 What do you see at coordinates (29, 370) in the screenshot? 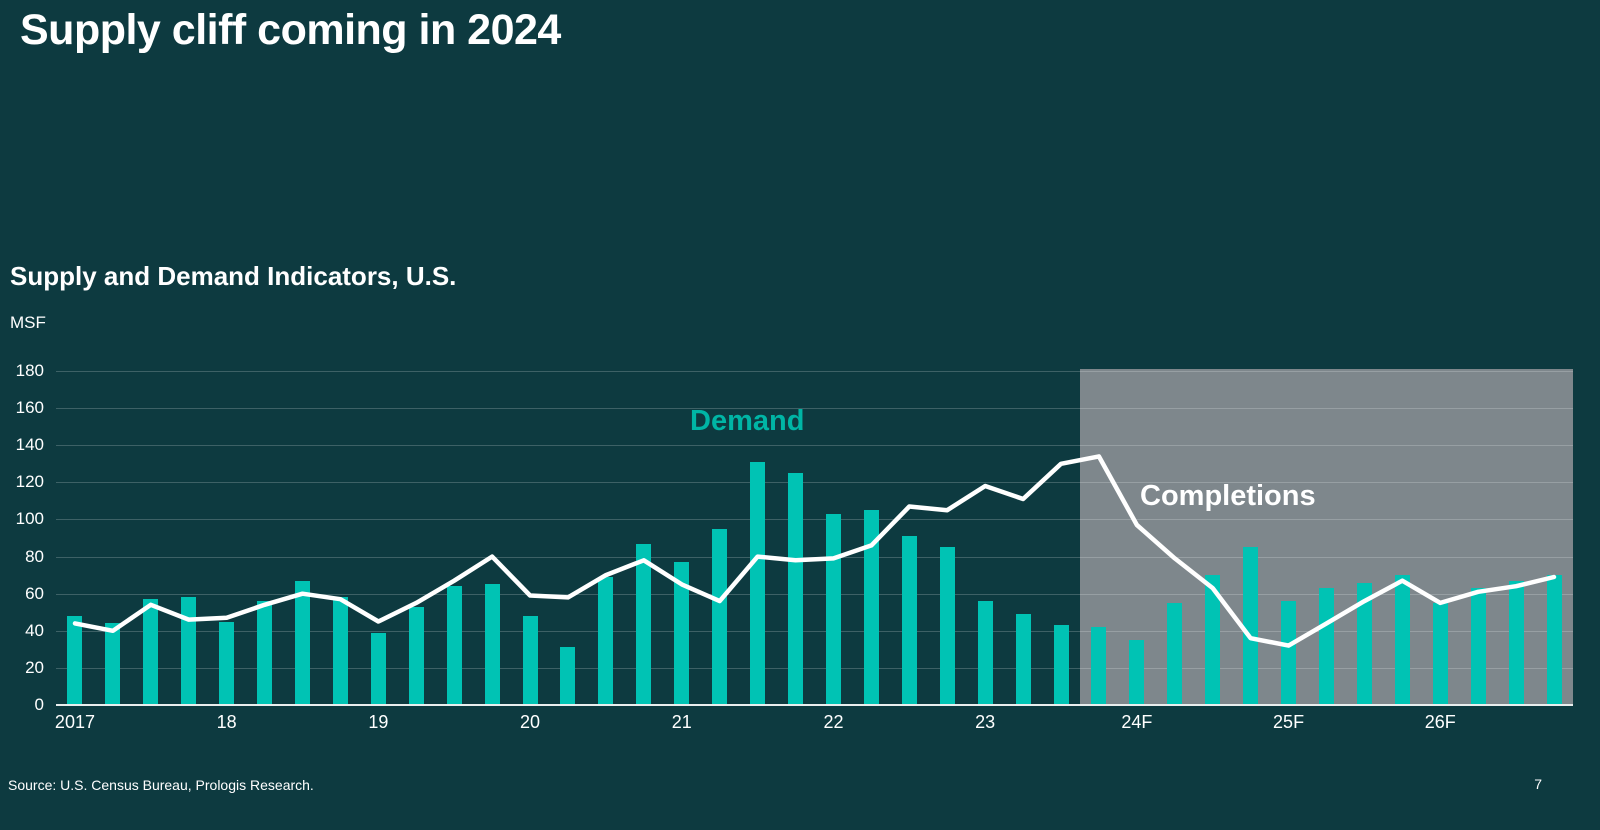
I see `y-tick-label-180: 180` at bounding box center [29, 370].